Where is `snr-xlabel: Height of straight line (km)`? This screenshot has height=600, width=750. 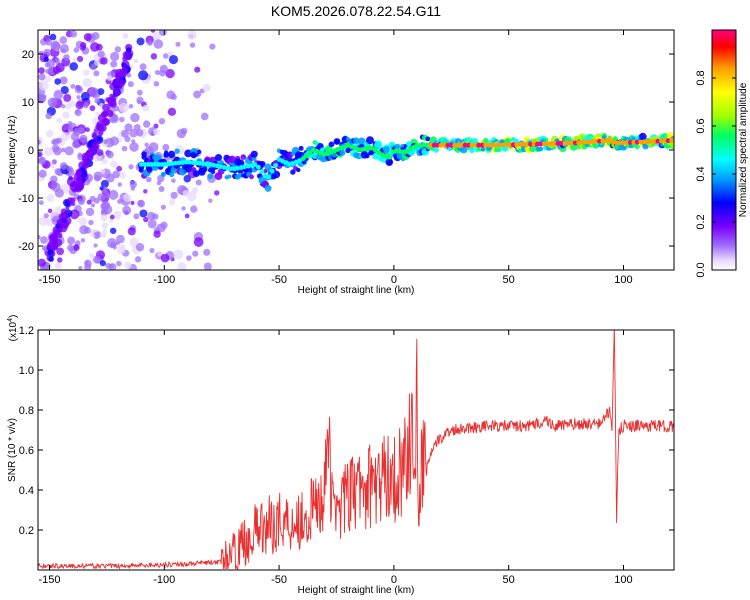 snr-xlabel: Height of straight line (km) is located at coordinates (356, 590).